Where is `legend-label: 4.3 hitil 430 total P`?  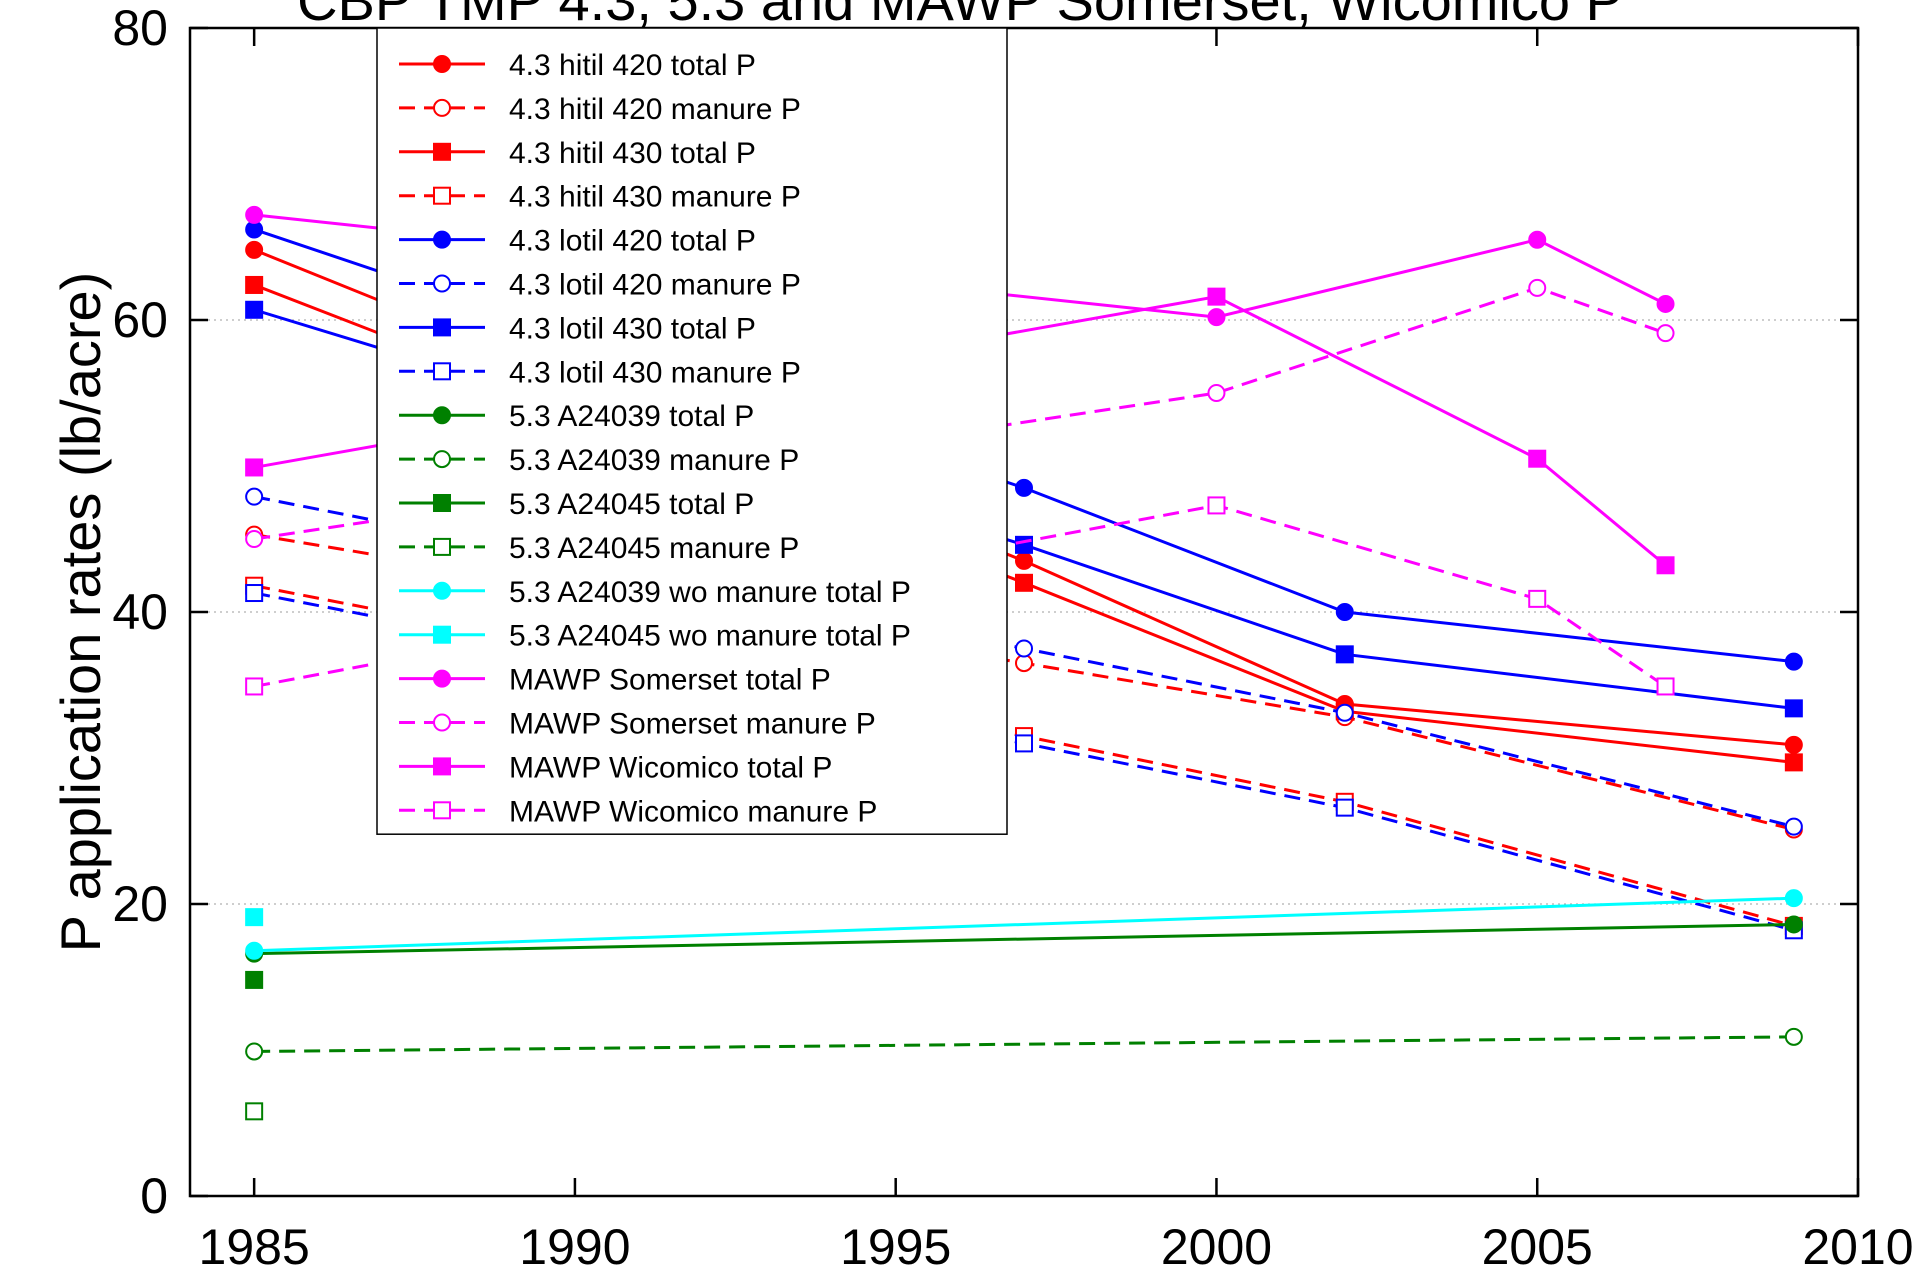 legend-label: 4.3 hitil 430 total P is located at coordinates (632, 153).